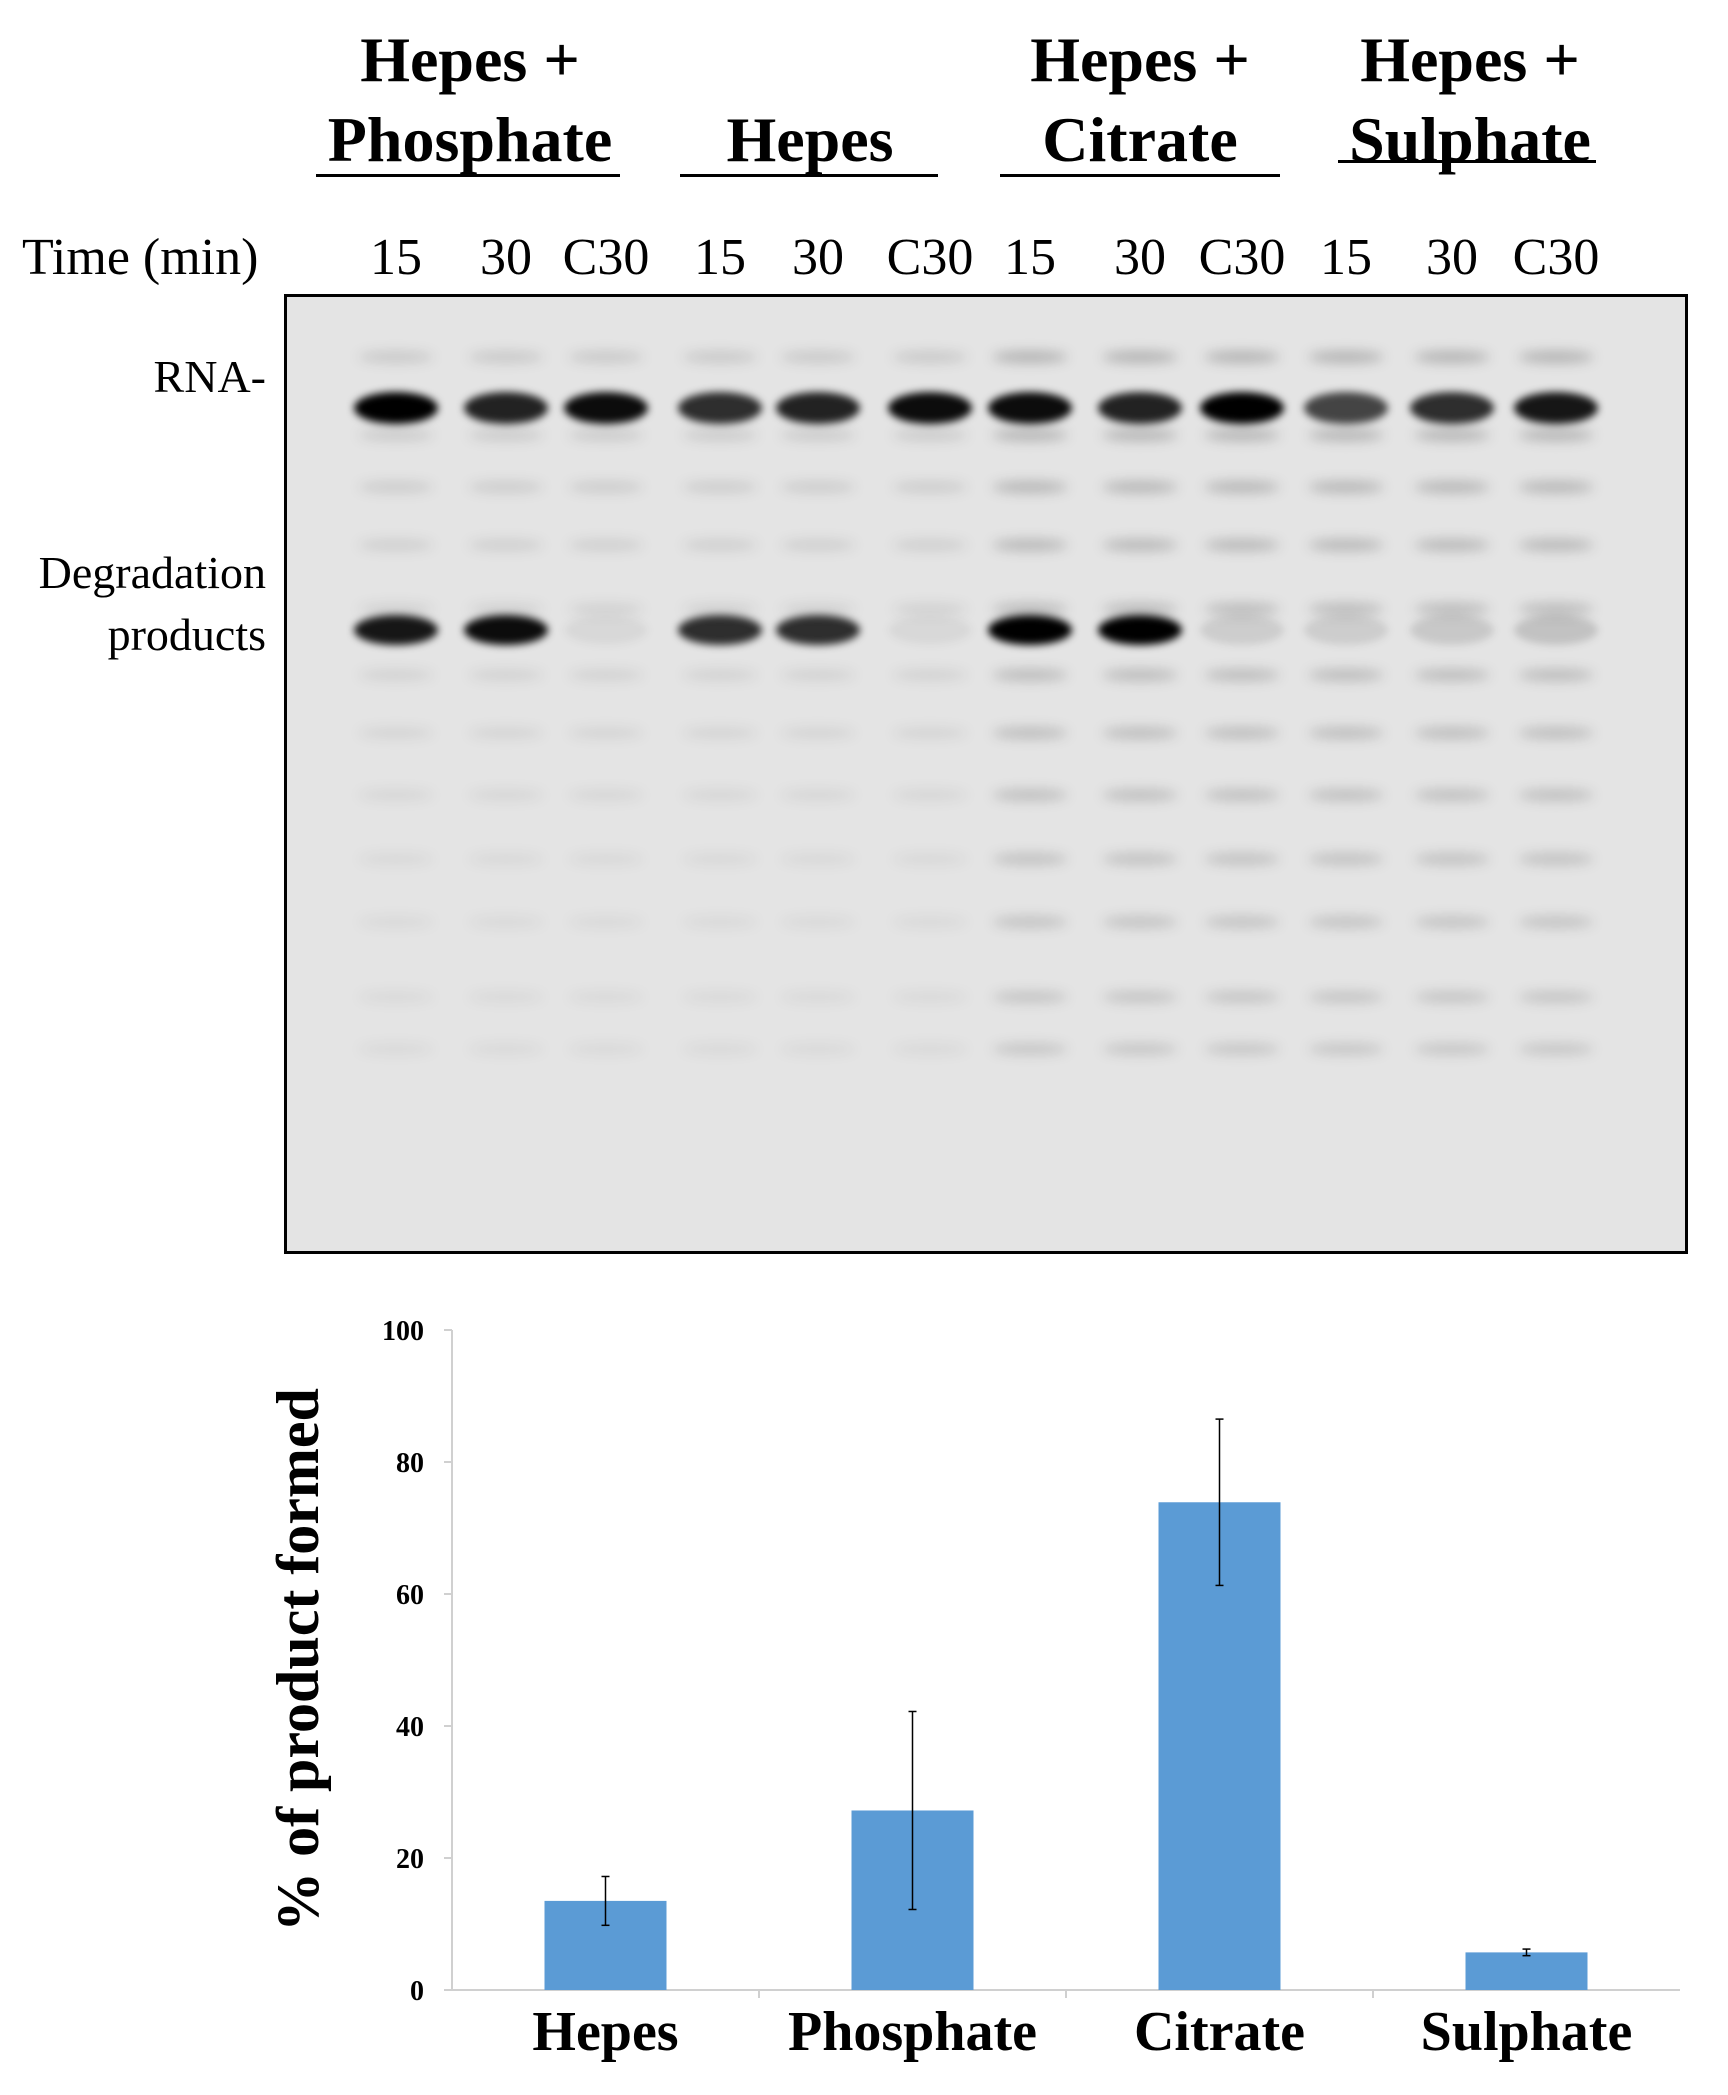 Image resolution: width=1728 pixels, height=2095 pixels. Describe the element at coordinates (1140, 100) in the screenshot. I see `group-label-citrate: Hepes + Citrate` at that location.